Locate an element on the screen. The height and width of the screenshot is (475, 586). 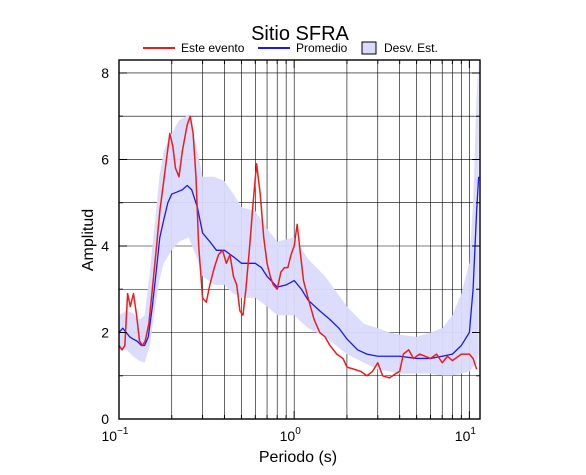
x-tick-label: 10⁻¹ is located at coordinates (115, 435).